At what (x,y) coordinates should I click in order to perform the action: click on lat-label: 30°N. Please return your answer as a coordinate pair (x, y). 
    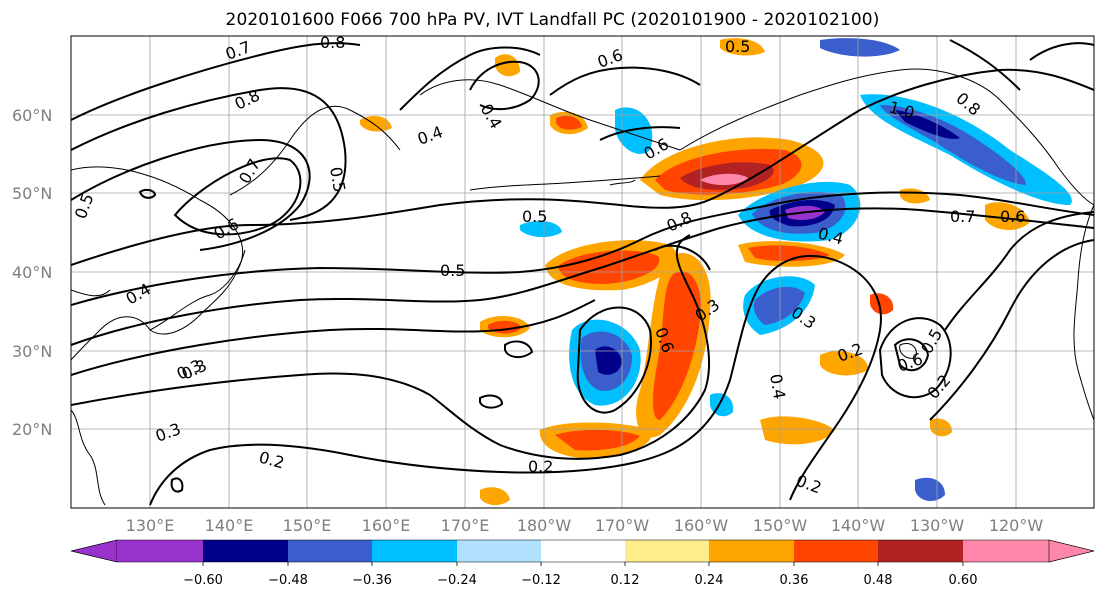
    Looking at the image, I should click on (32, 351).